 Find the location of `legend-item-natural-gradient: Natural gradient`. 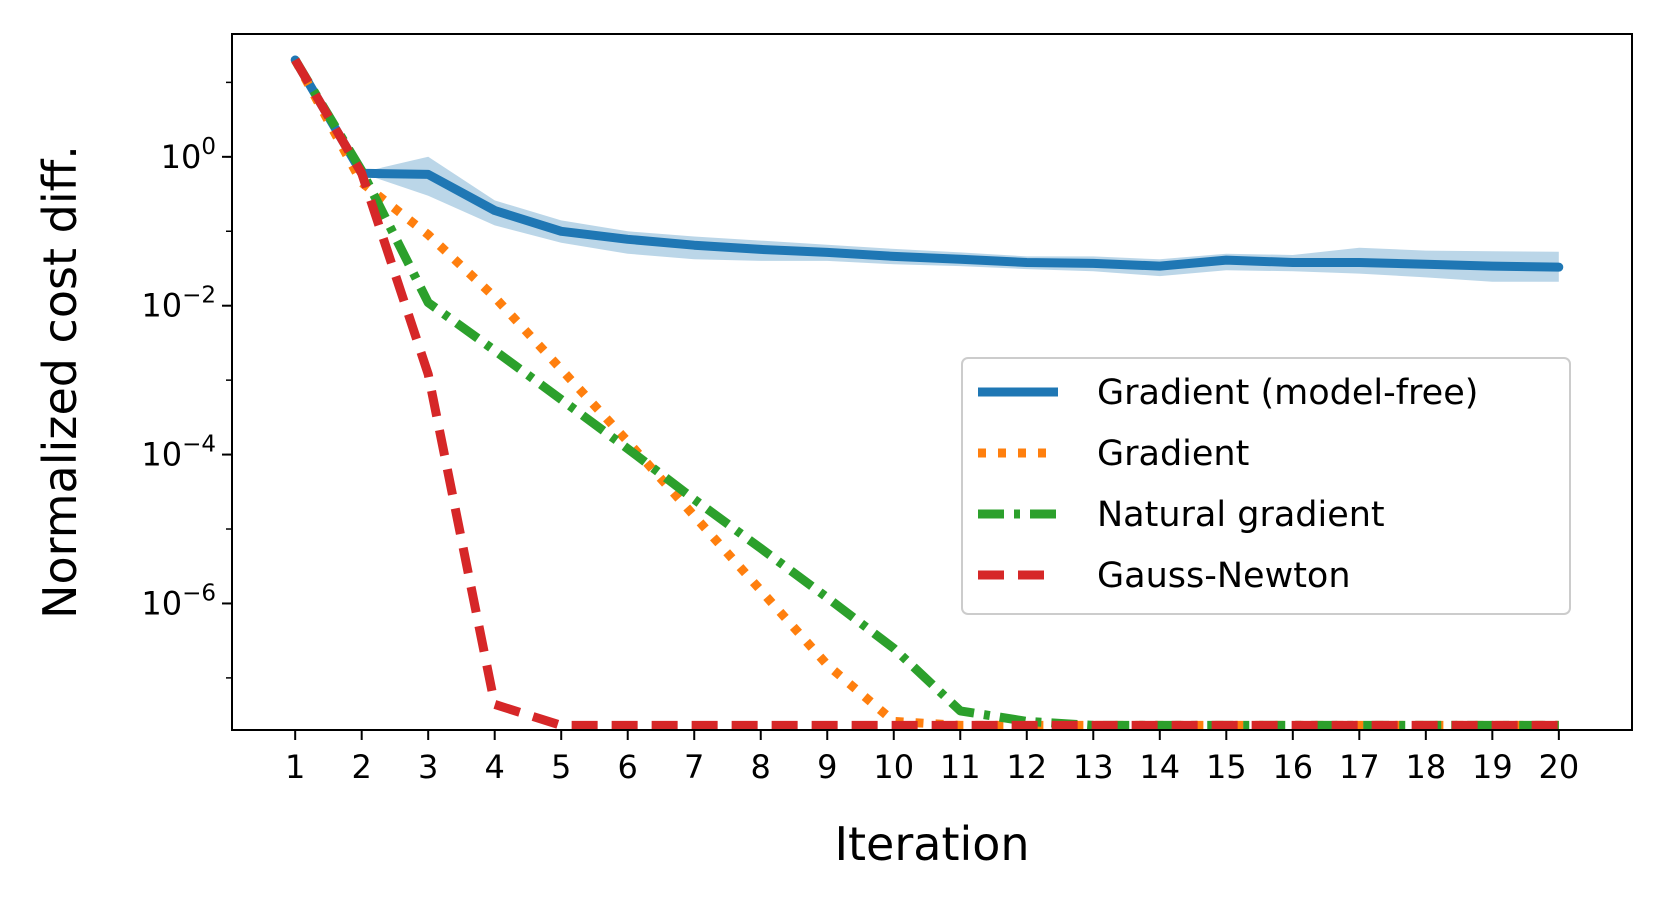

legend-item-natural-gradient: Natural gradient is located at coordinates (1181, 515).